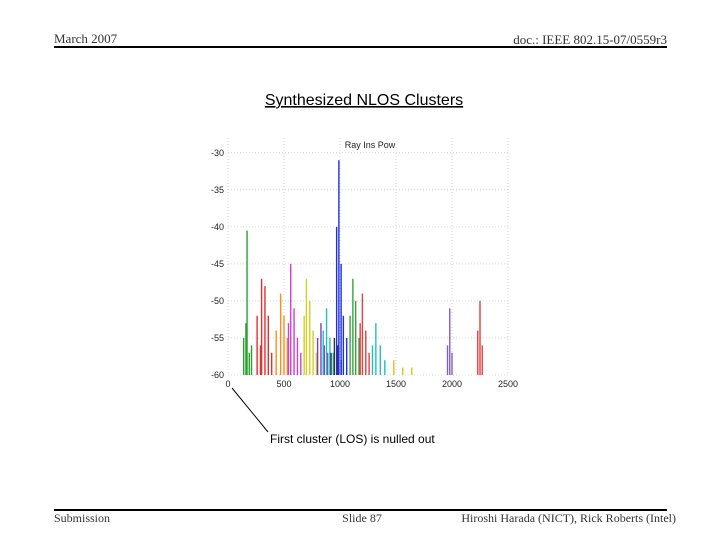 Image resolution: width=720 pixels, height=540 pixels. Describe the element at coordinates (352, 439) in the screenshot. I see `annotation: First cluster (LOS) is nulled out` at that location.